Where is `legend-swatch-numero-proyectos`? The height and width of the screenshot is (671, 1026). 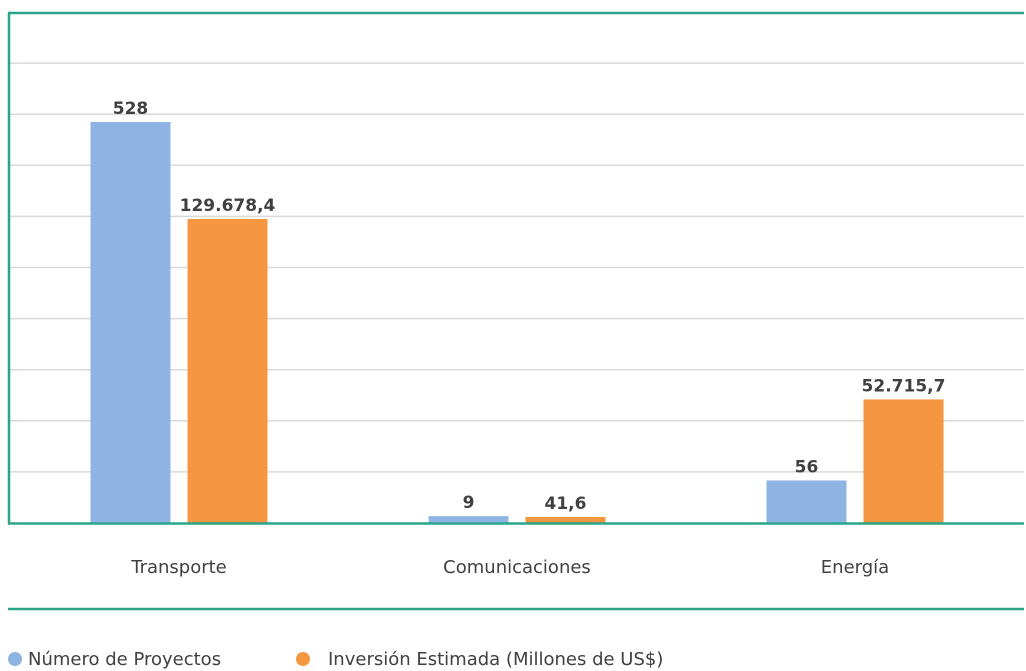 legend-swatch-numero-proyectos is located at coordinates (15, 659).